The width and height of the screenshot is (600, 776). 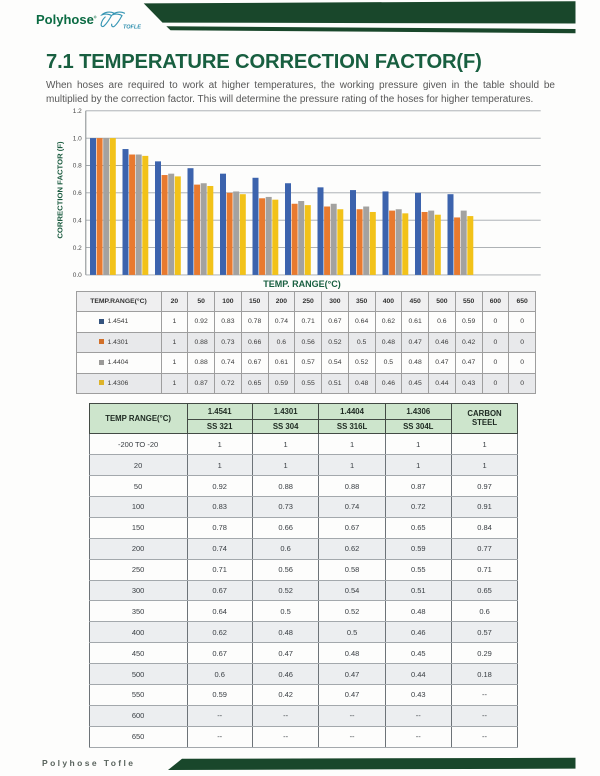 What do you see at coordinates (77, 275) in the screenshot?
I see `svg-text: 0.0` at bounding box center [77, 275].